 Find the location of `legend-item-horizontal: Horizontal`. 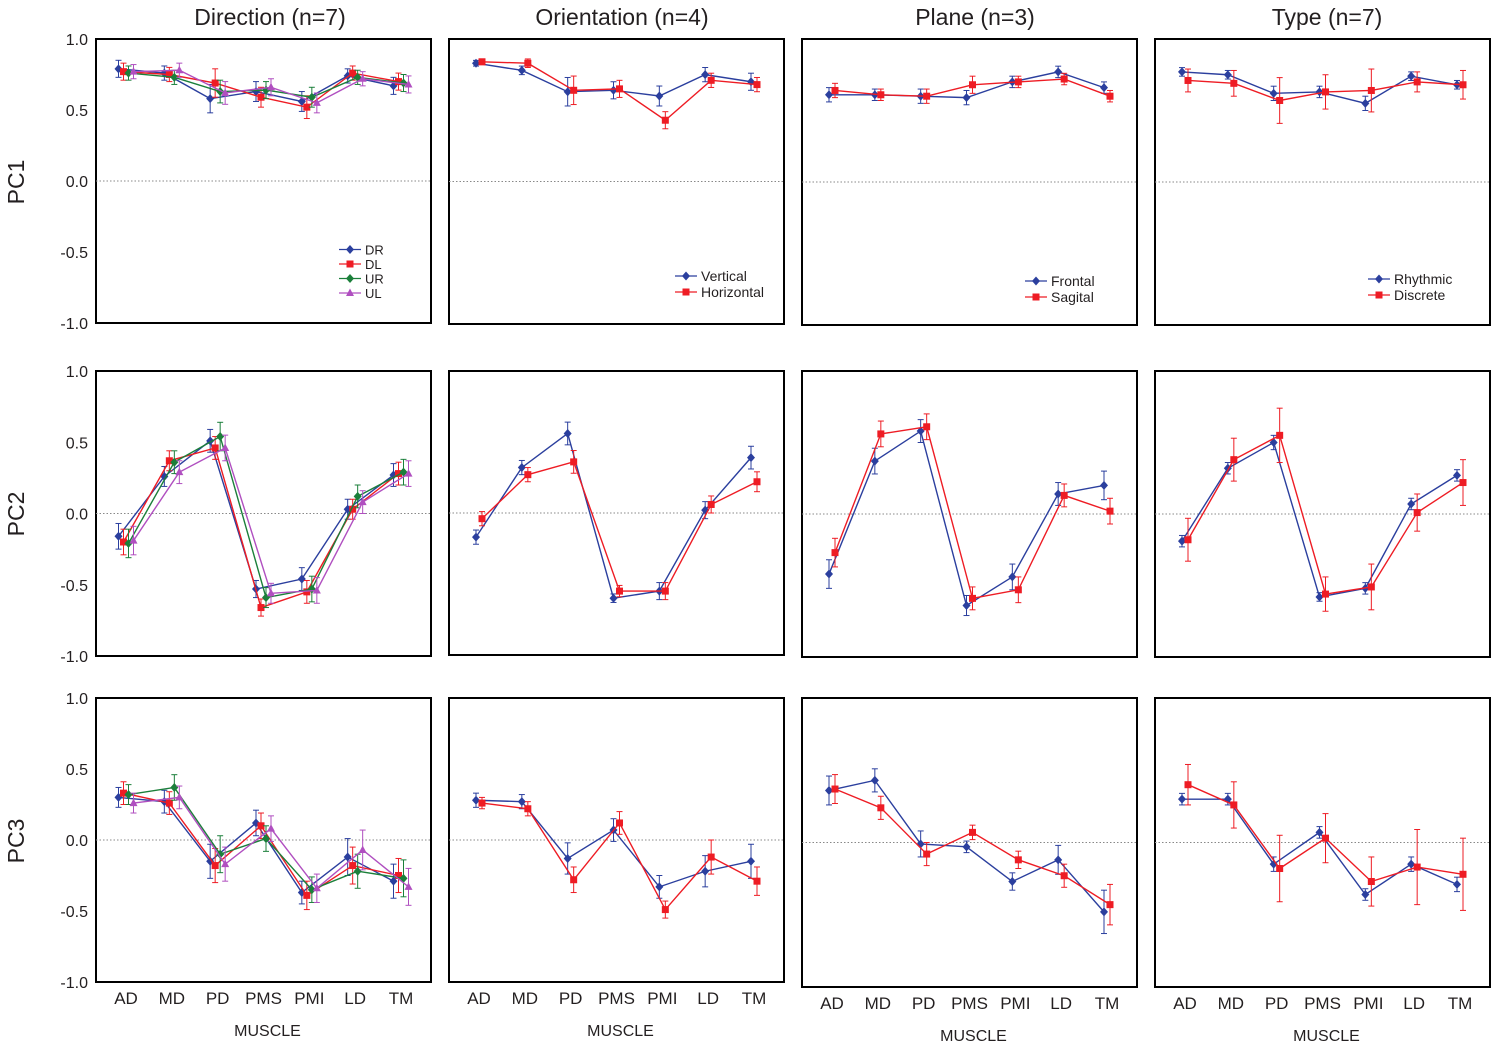

legend-item-horizontal: Horizontal is located at coordinates (719, 292).